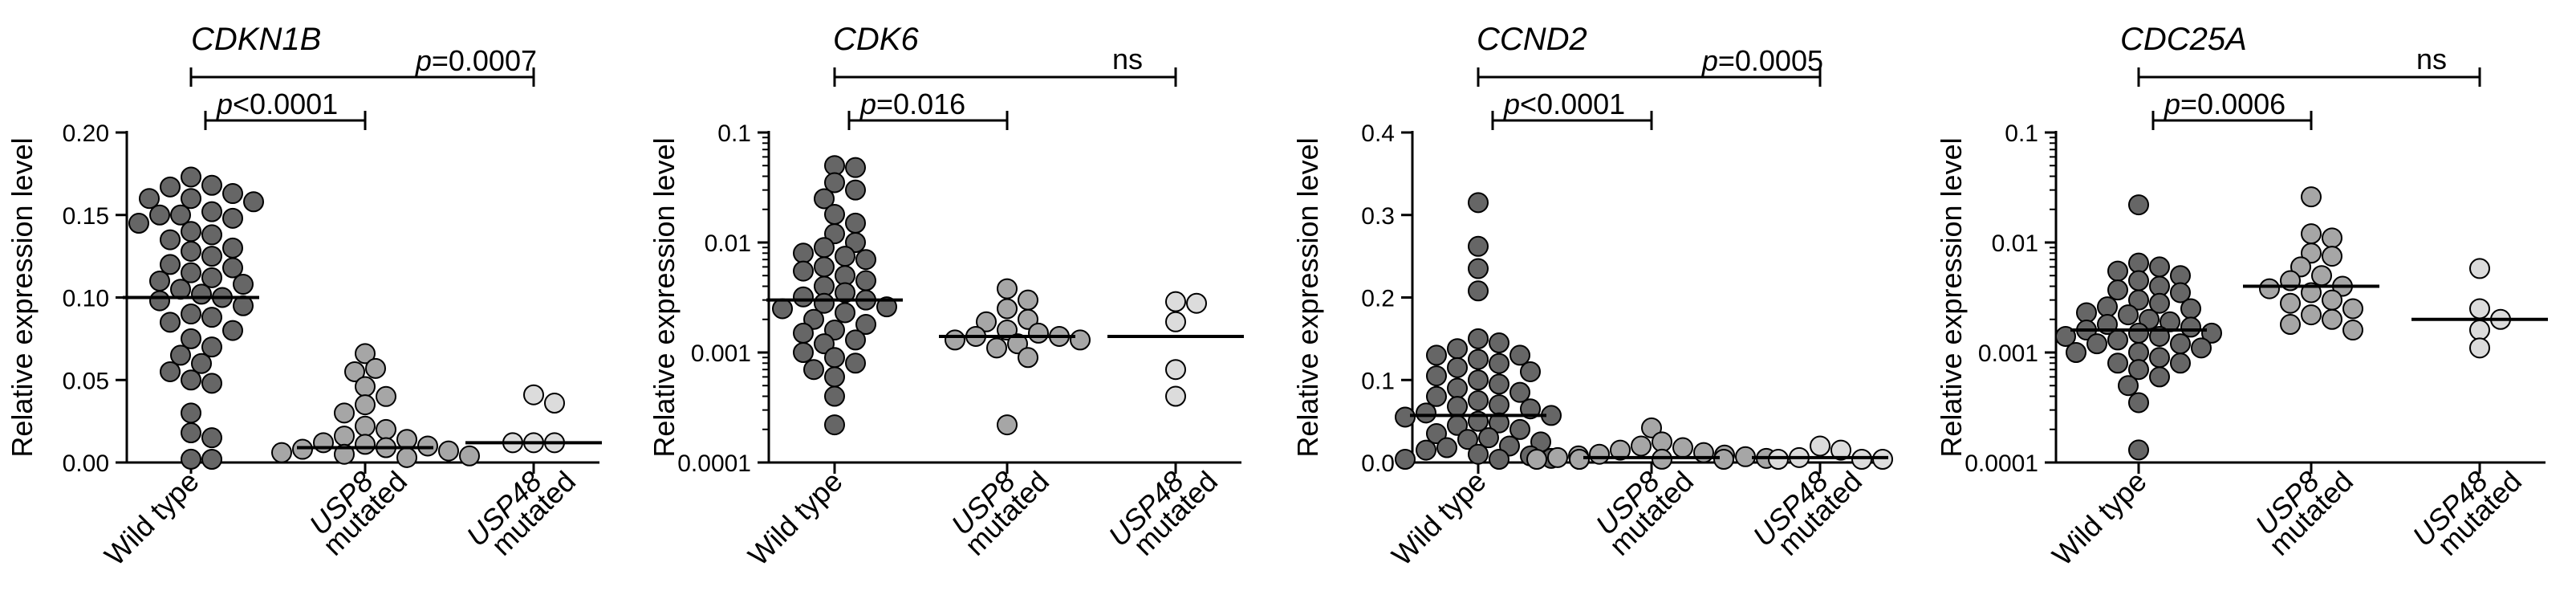 This screenshot has width=2576, height=599. Describe the element at coordinates (1564, 104) in the screenshot. I see `p-value-label: p<0.0001` at that location.